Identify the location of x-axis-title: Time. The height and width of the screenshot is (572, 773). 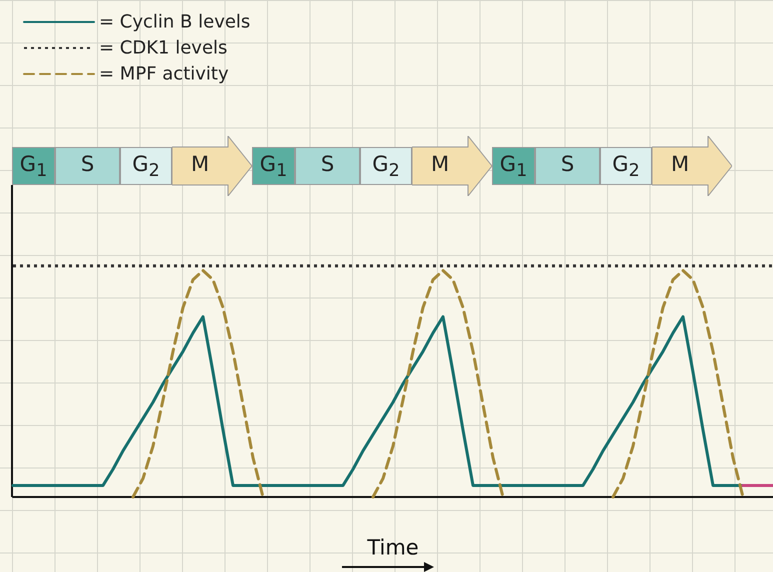
(392, 548).